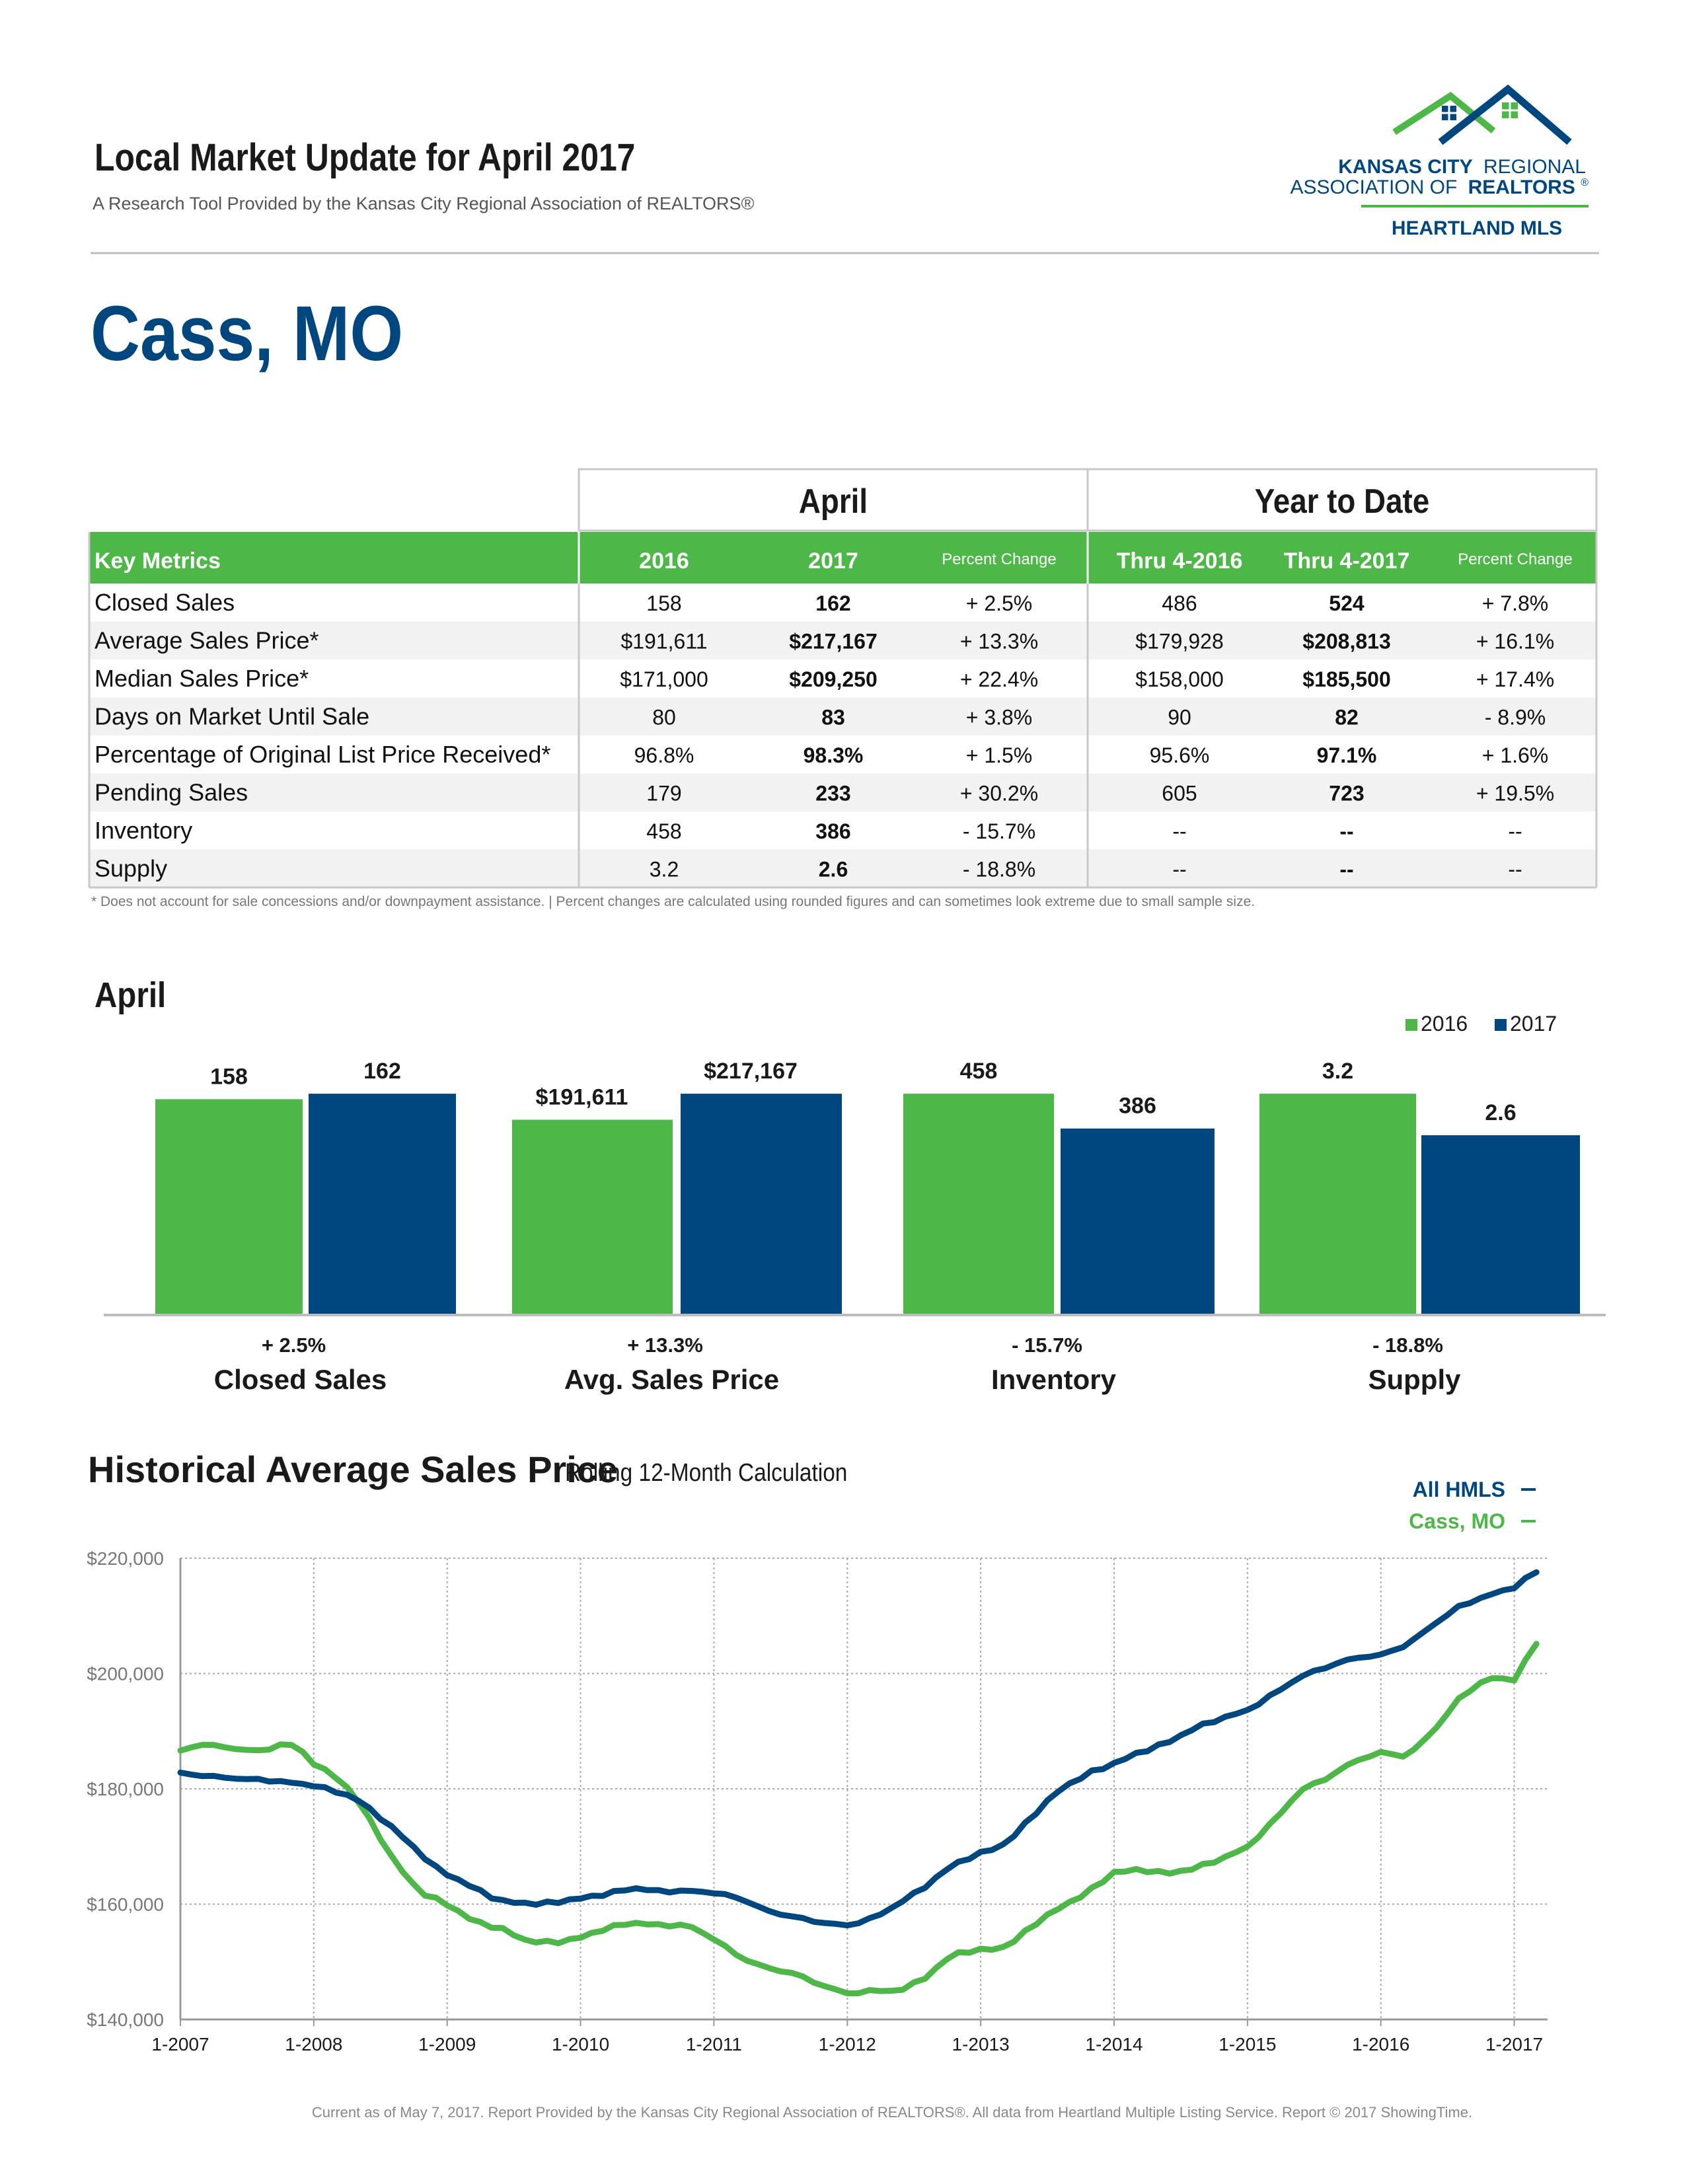 The width and height of the screenshot is (1685, 2184). I want to click on metric-value-cell: 96.8%, so click(664, 755).